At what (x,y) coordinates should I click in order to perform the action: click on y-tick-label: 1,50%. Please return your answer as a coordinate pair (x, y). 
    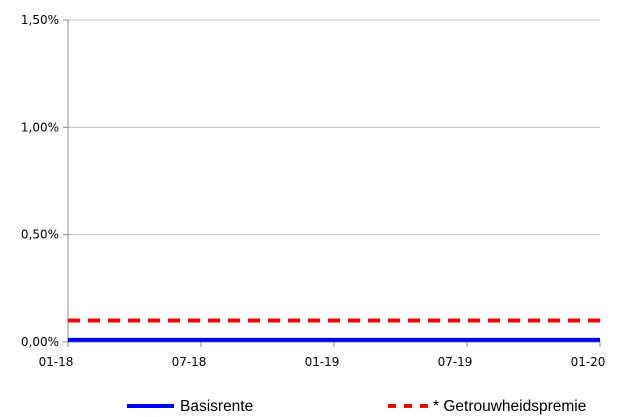
    Looking at the image, I should click on (40, 20).